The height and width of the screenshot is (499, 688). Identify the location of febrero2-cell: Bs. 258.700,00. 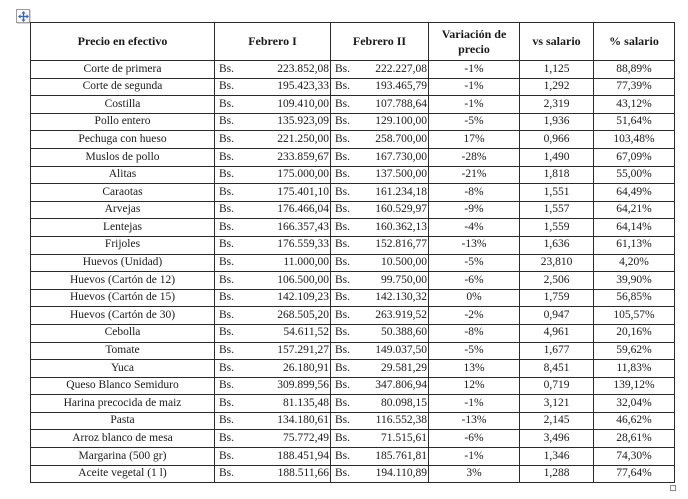
(379, 139).